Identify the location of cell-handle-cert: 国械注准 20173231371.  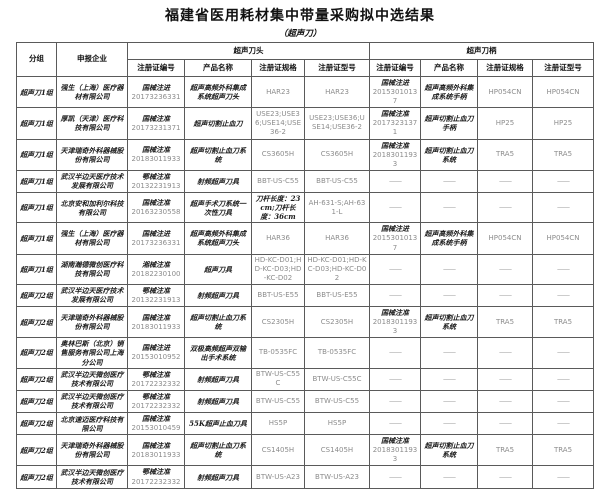
(395, 123).